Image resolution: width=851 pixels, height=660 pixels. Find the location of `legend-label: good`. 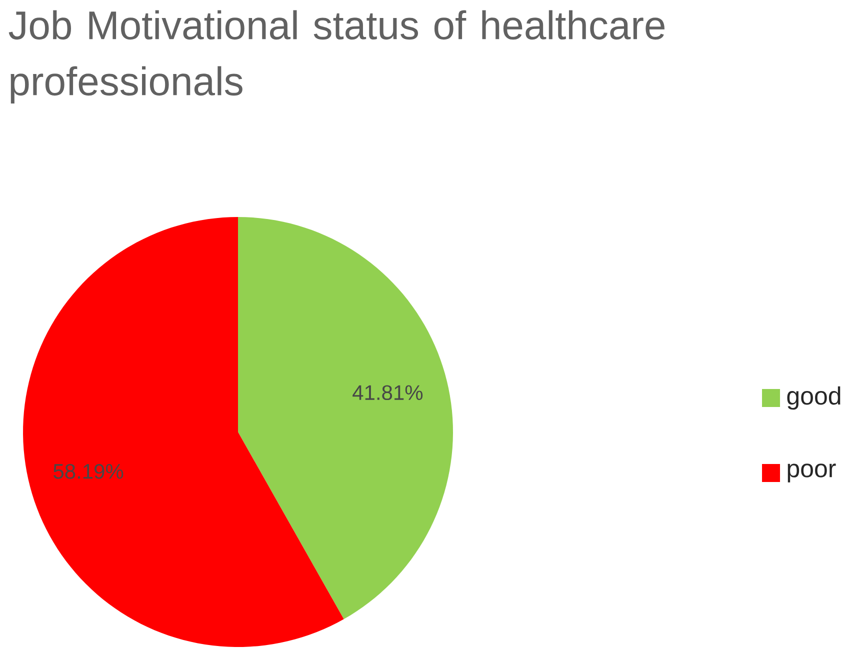

legend-label: good is located at coordinates (813, 398).